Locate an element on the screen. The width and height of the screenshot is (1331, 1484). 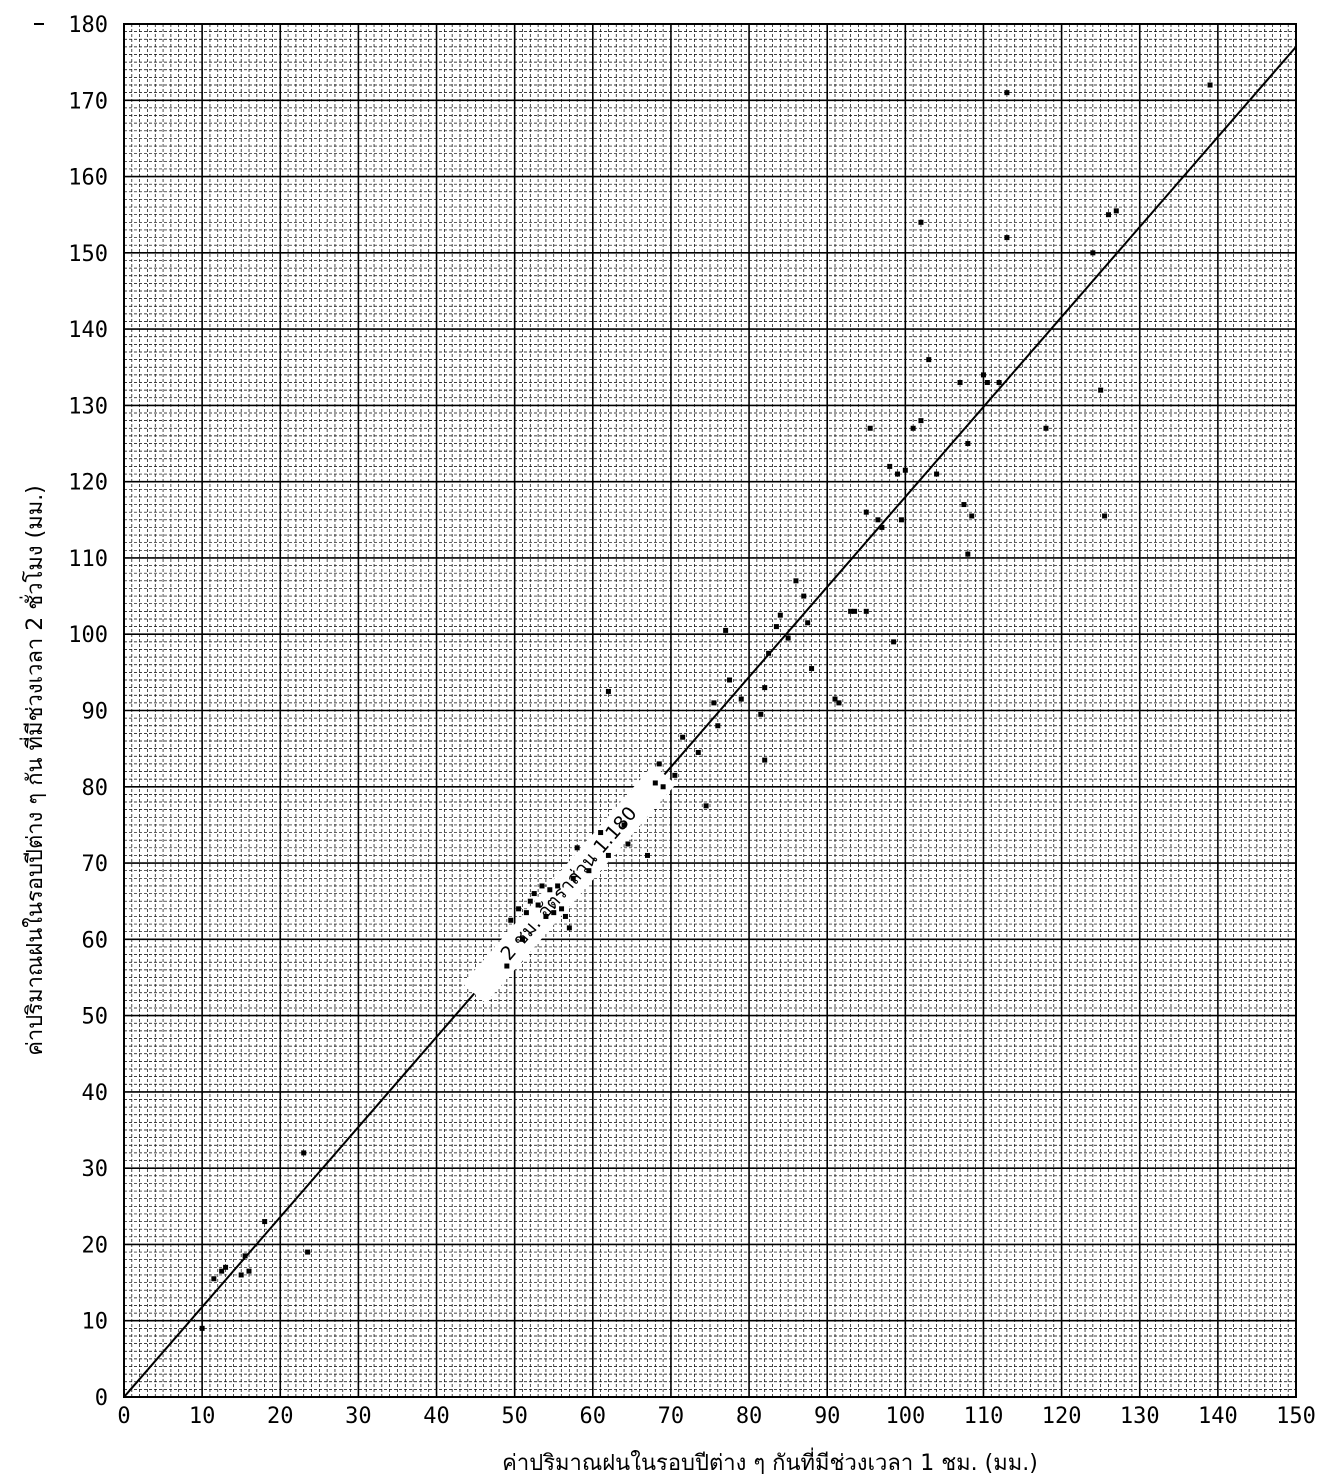
x-tick-label: 70 is located at coordinates (671, 1416).